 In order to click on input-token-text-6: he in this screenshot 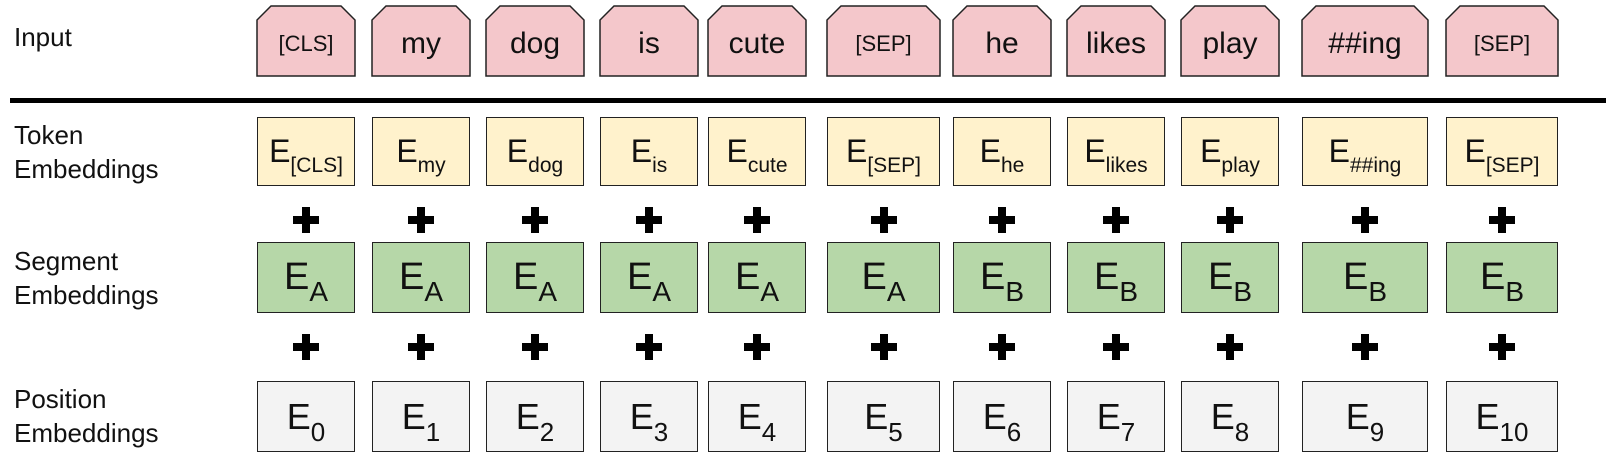, I will do `click(1002, 43)`.